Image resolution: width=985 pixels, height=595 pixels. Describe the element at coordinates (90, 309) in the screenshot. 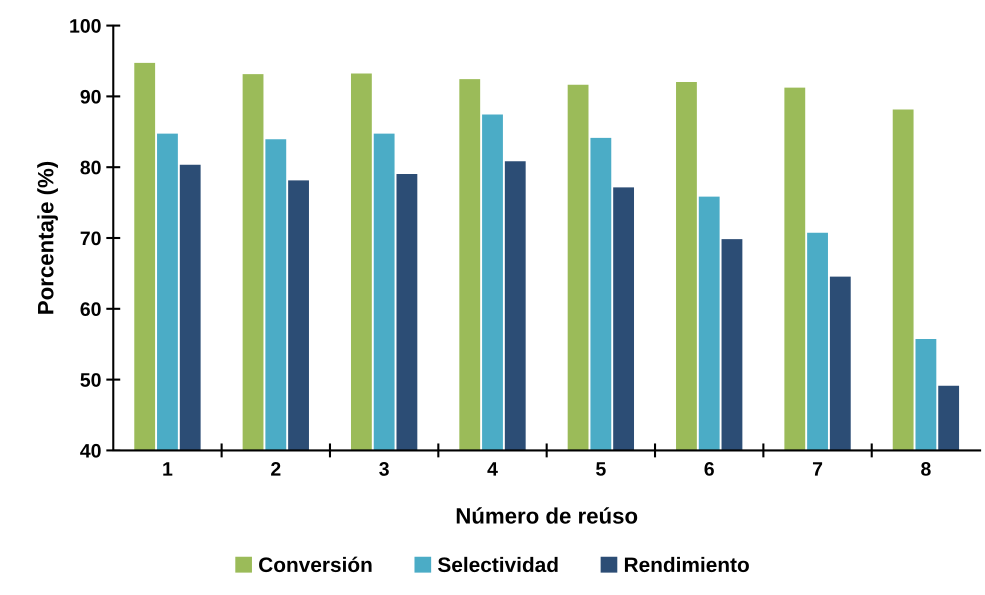

I see `y-tick-label: 60` at that location.